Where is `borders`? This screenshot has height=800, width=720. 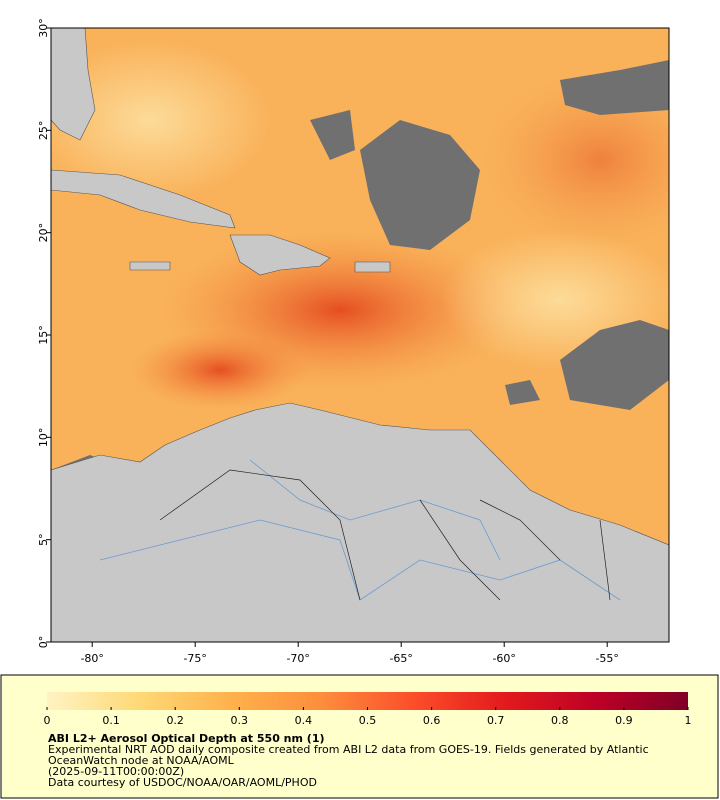 borders is located at coordinates (385, 535).